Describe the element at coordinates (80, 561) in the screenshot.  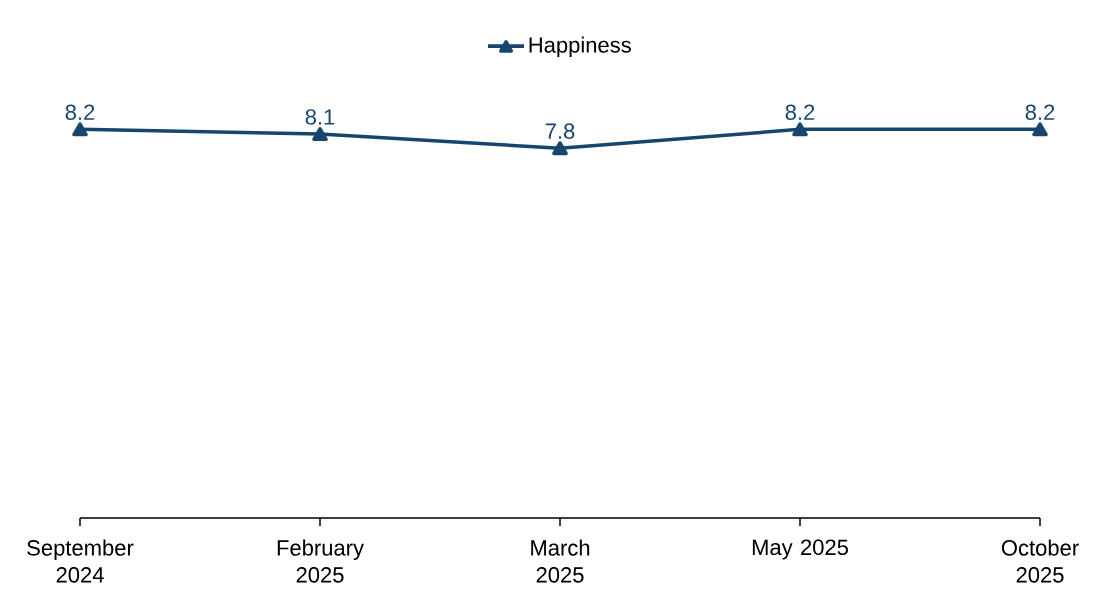
I see `x-tick-label: September 2024` at that location.